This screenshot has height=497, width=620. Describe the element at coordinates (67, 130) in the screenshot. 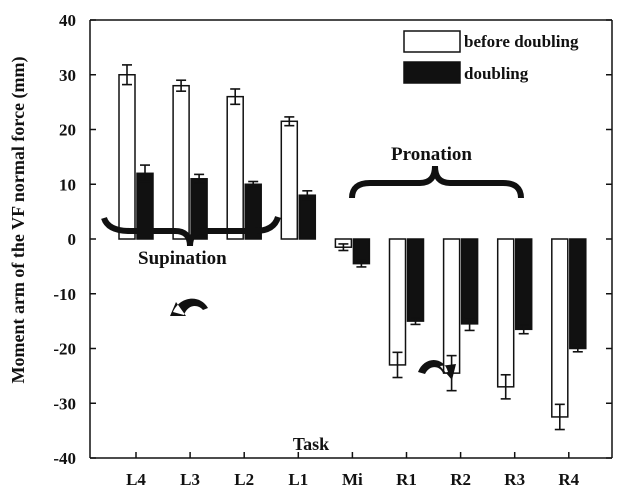

I see `y-tick-label: 20` at that location.